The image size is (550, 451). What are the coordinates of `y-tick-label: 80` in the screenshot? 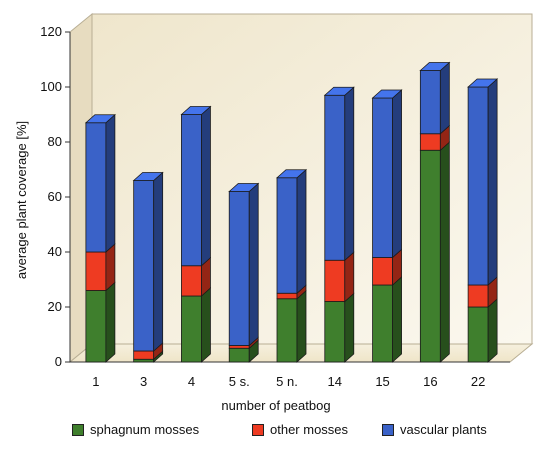 It's located at (55, 141).